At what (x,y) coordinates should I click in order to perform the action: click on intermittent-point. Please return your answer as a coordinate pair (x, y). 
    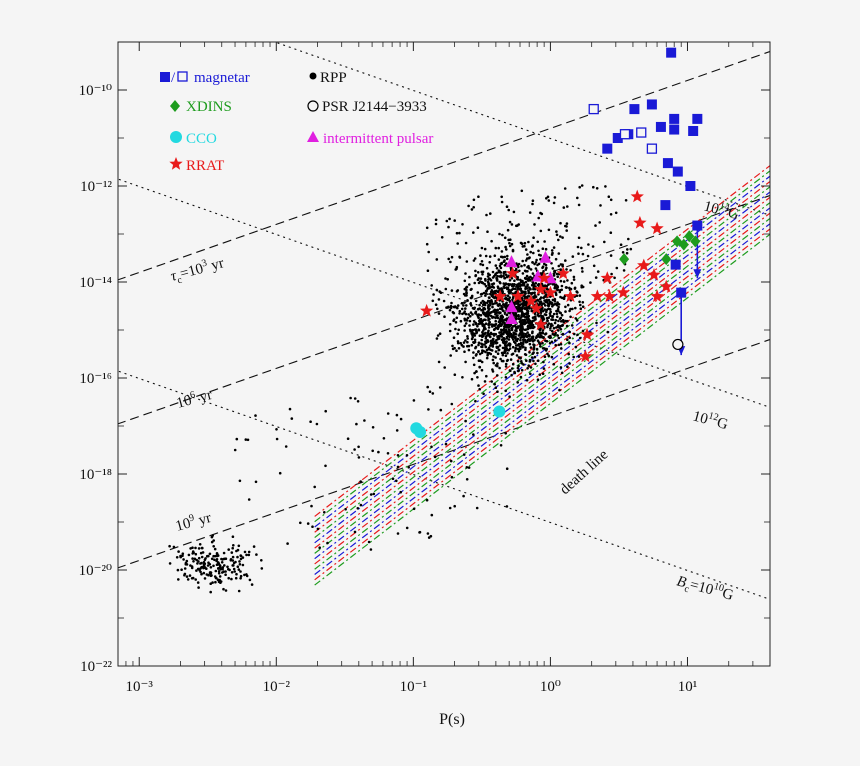
    Looking at the image, I should click on (550, 277).